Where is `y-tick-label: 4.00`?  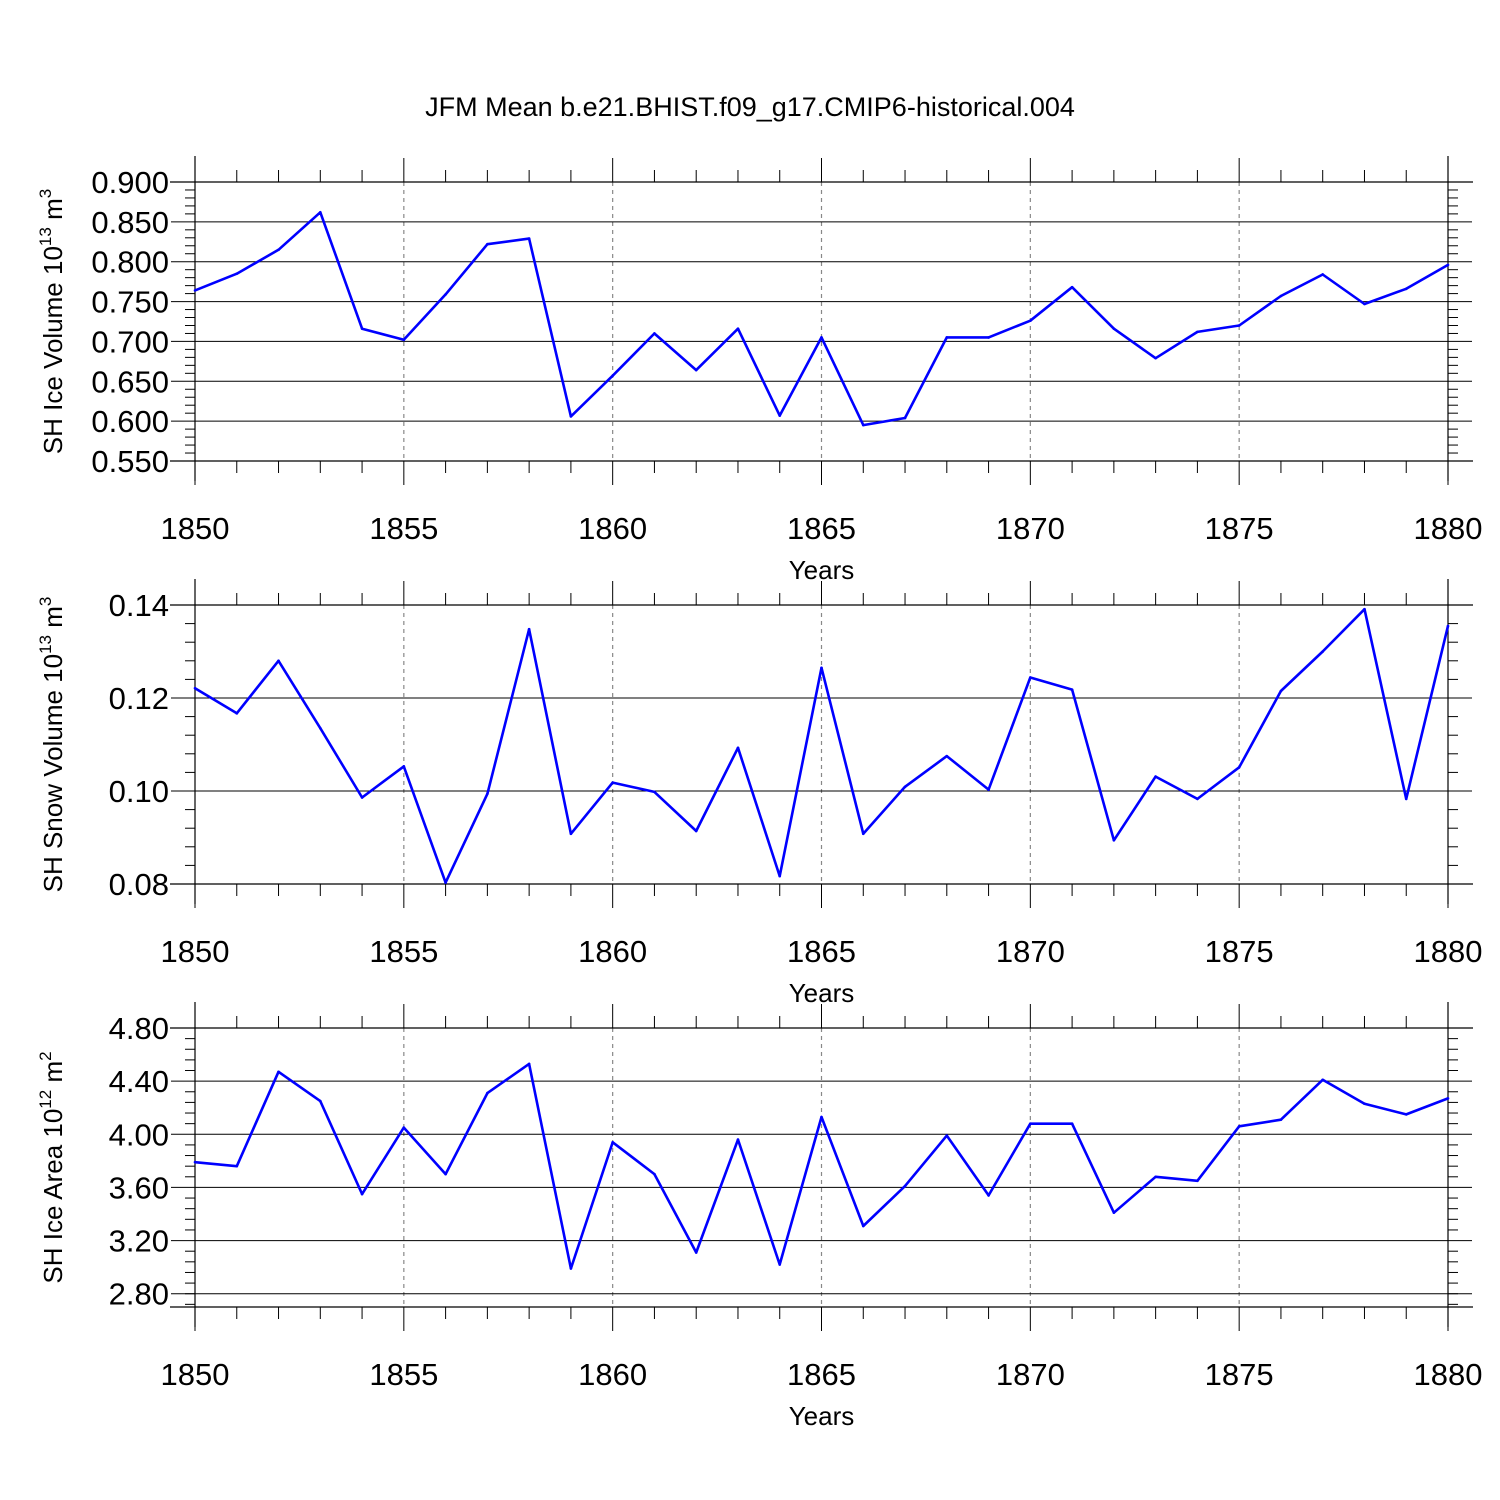
y-tick-label: 4.00 is located at coordinates (139, 1134).